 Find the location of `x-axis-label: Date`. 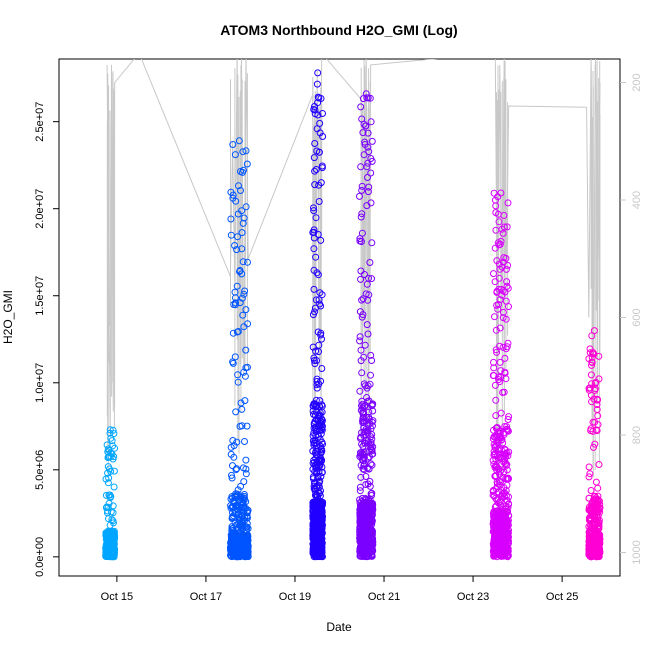

x-axis-label: Date is located at coordinates (339, 627).